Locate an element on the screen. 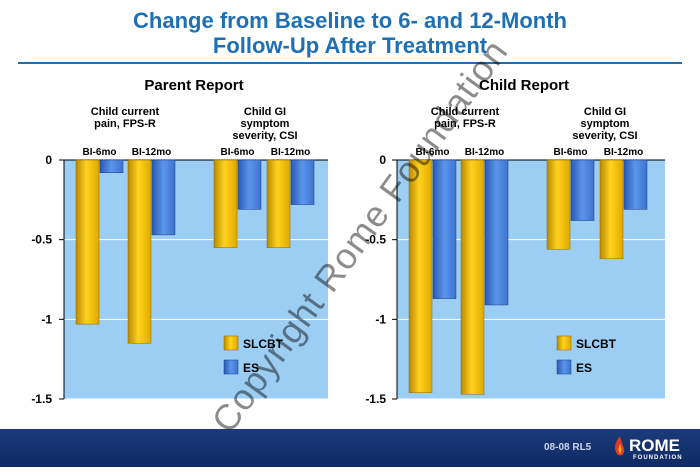 The image size is (700, 475). slide-title-line2: Follow-Up After Treatment is located at coordinates (350, 45).